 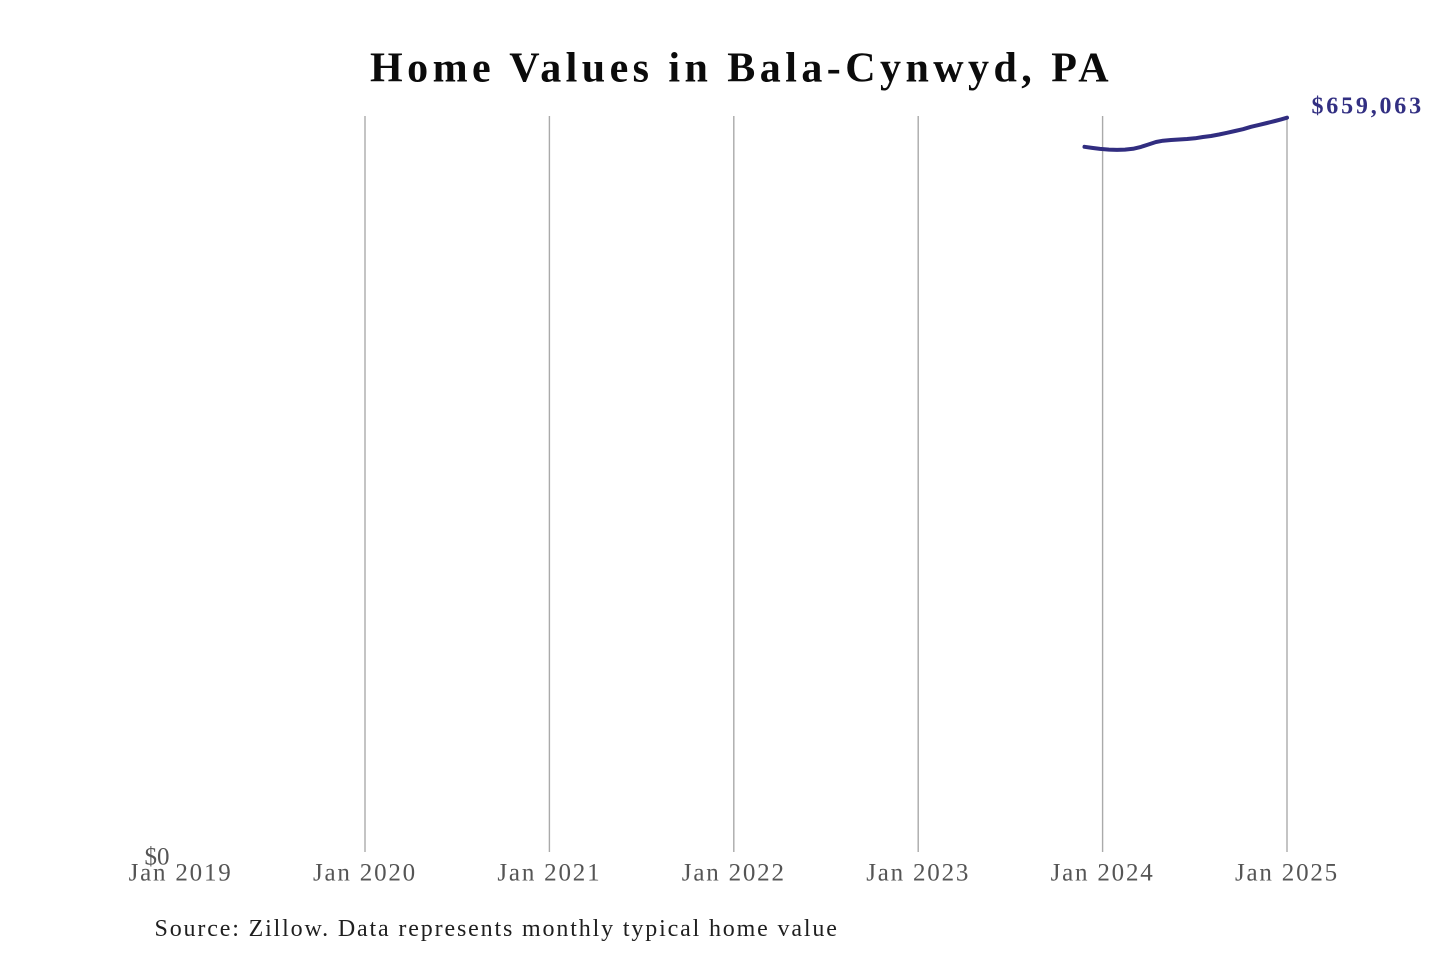 What do you see at coordinates (918, 873) in the screenshot?
I see `svg-text: Jan 2023` at bounding box center [918, 873].